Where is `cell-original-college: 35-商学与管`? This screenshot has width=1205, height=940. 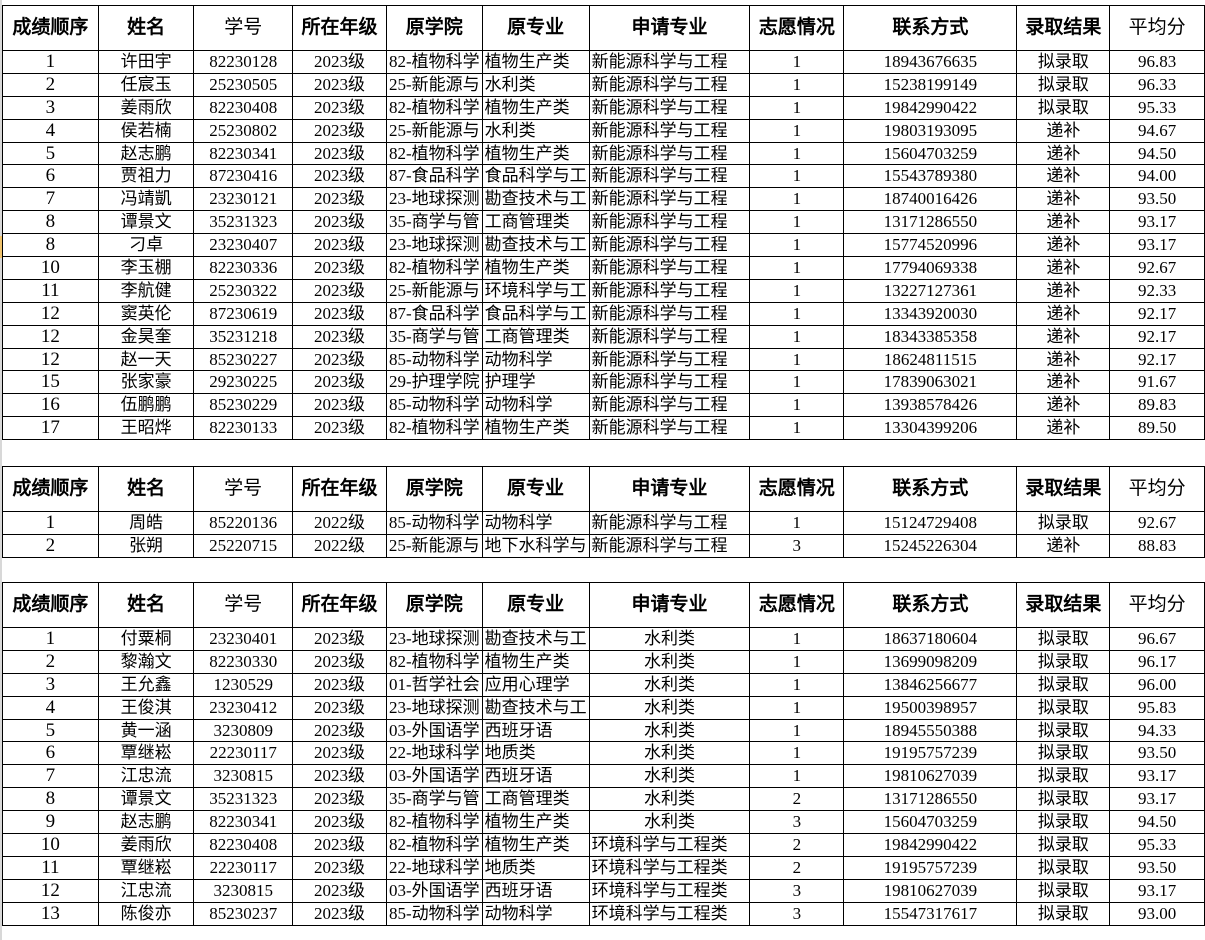
cell-original-college: 35-商学与管 is located at coordinates (434, 336).